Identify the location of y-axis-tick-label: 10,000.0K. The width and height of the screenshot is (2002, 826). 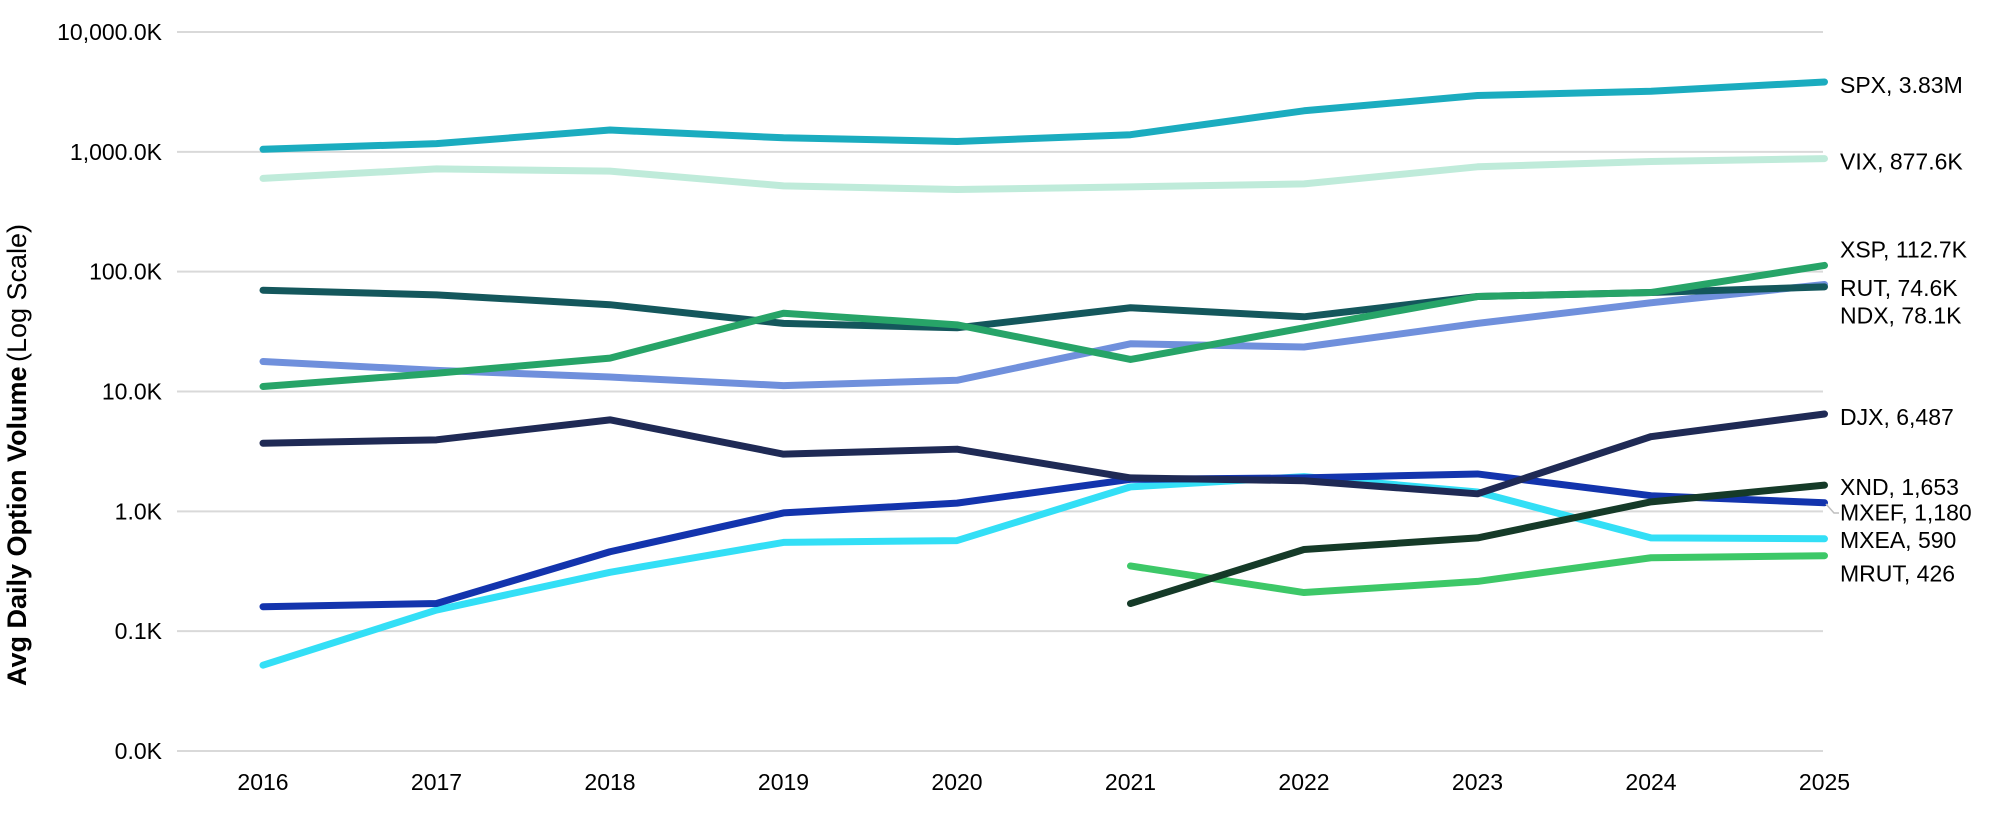
(110, 32).